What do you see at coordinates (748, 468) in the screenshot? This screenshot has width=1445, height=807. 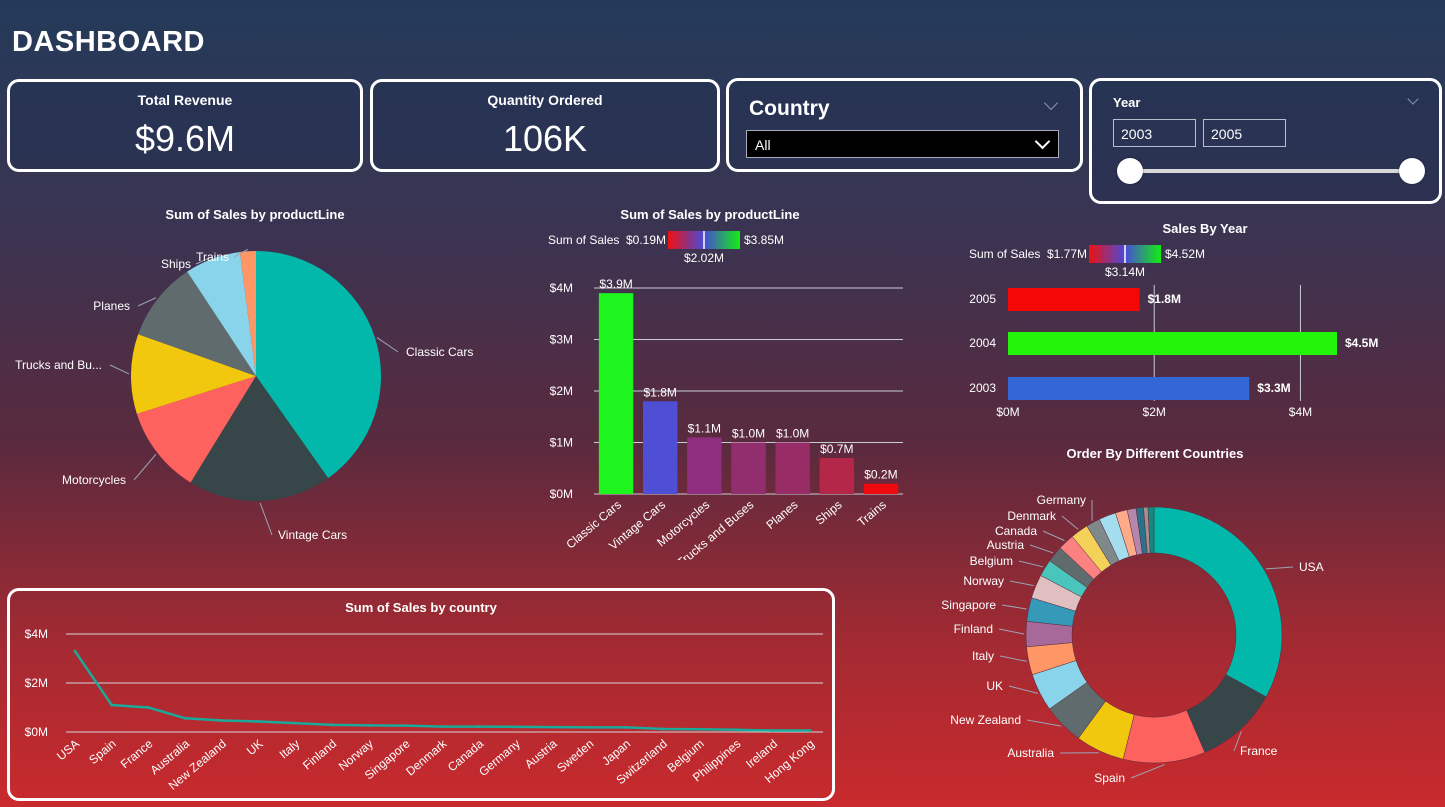 I see `bar-trucks-and-buses` at bounding box center [748, 468].